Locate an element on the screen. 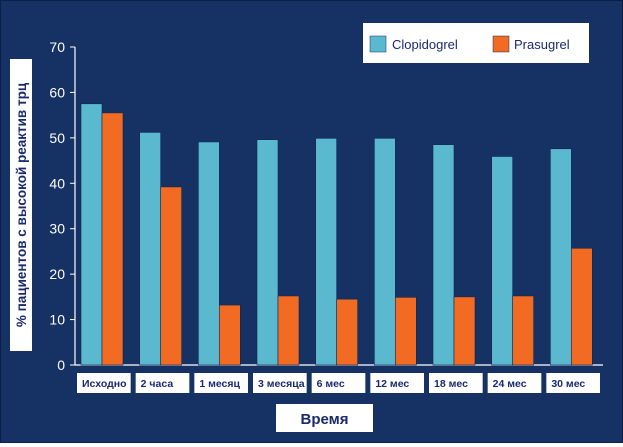 This screenshot has height=447, width=623. legend-box is located at coordinates (476, 43).